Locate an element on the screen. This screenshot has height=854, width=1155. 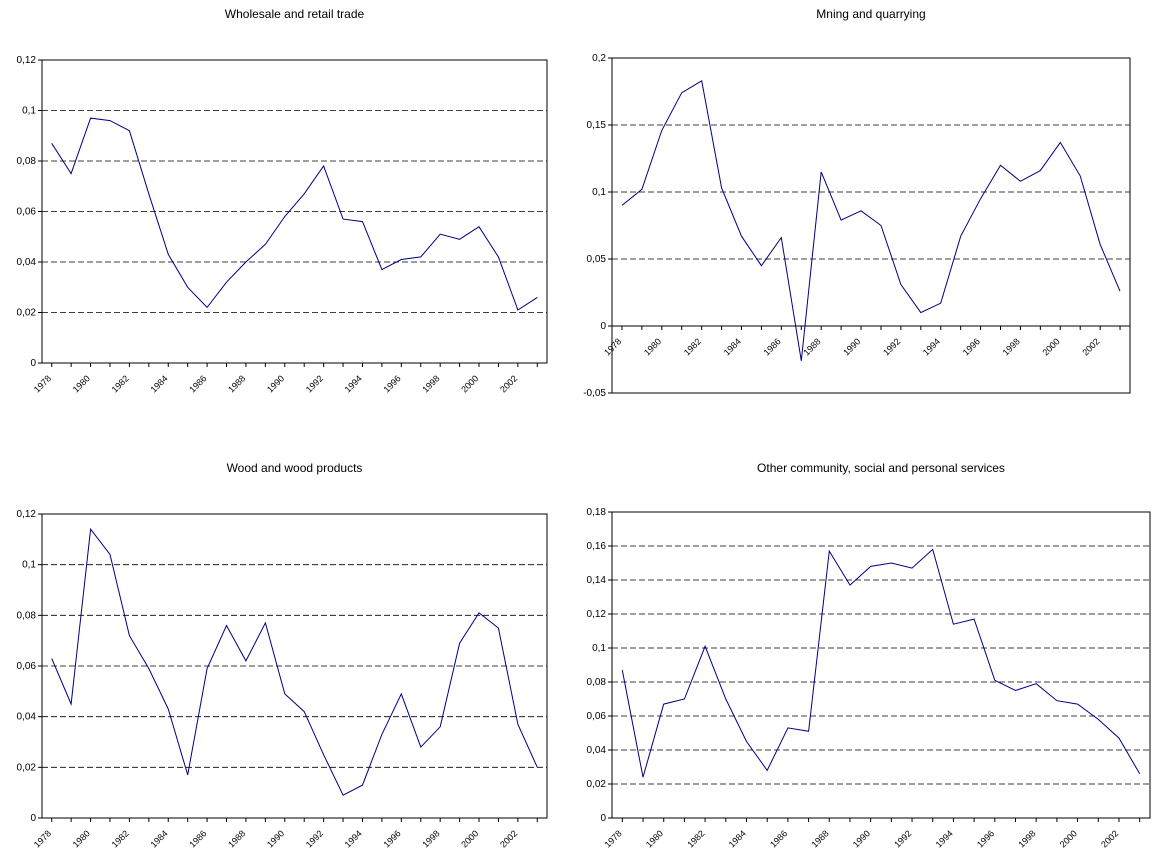
chart-title: Wholesale and retail trade is located at coordinates (295, 14).